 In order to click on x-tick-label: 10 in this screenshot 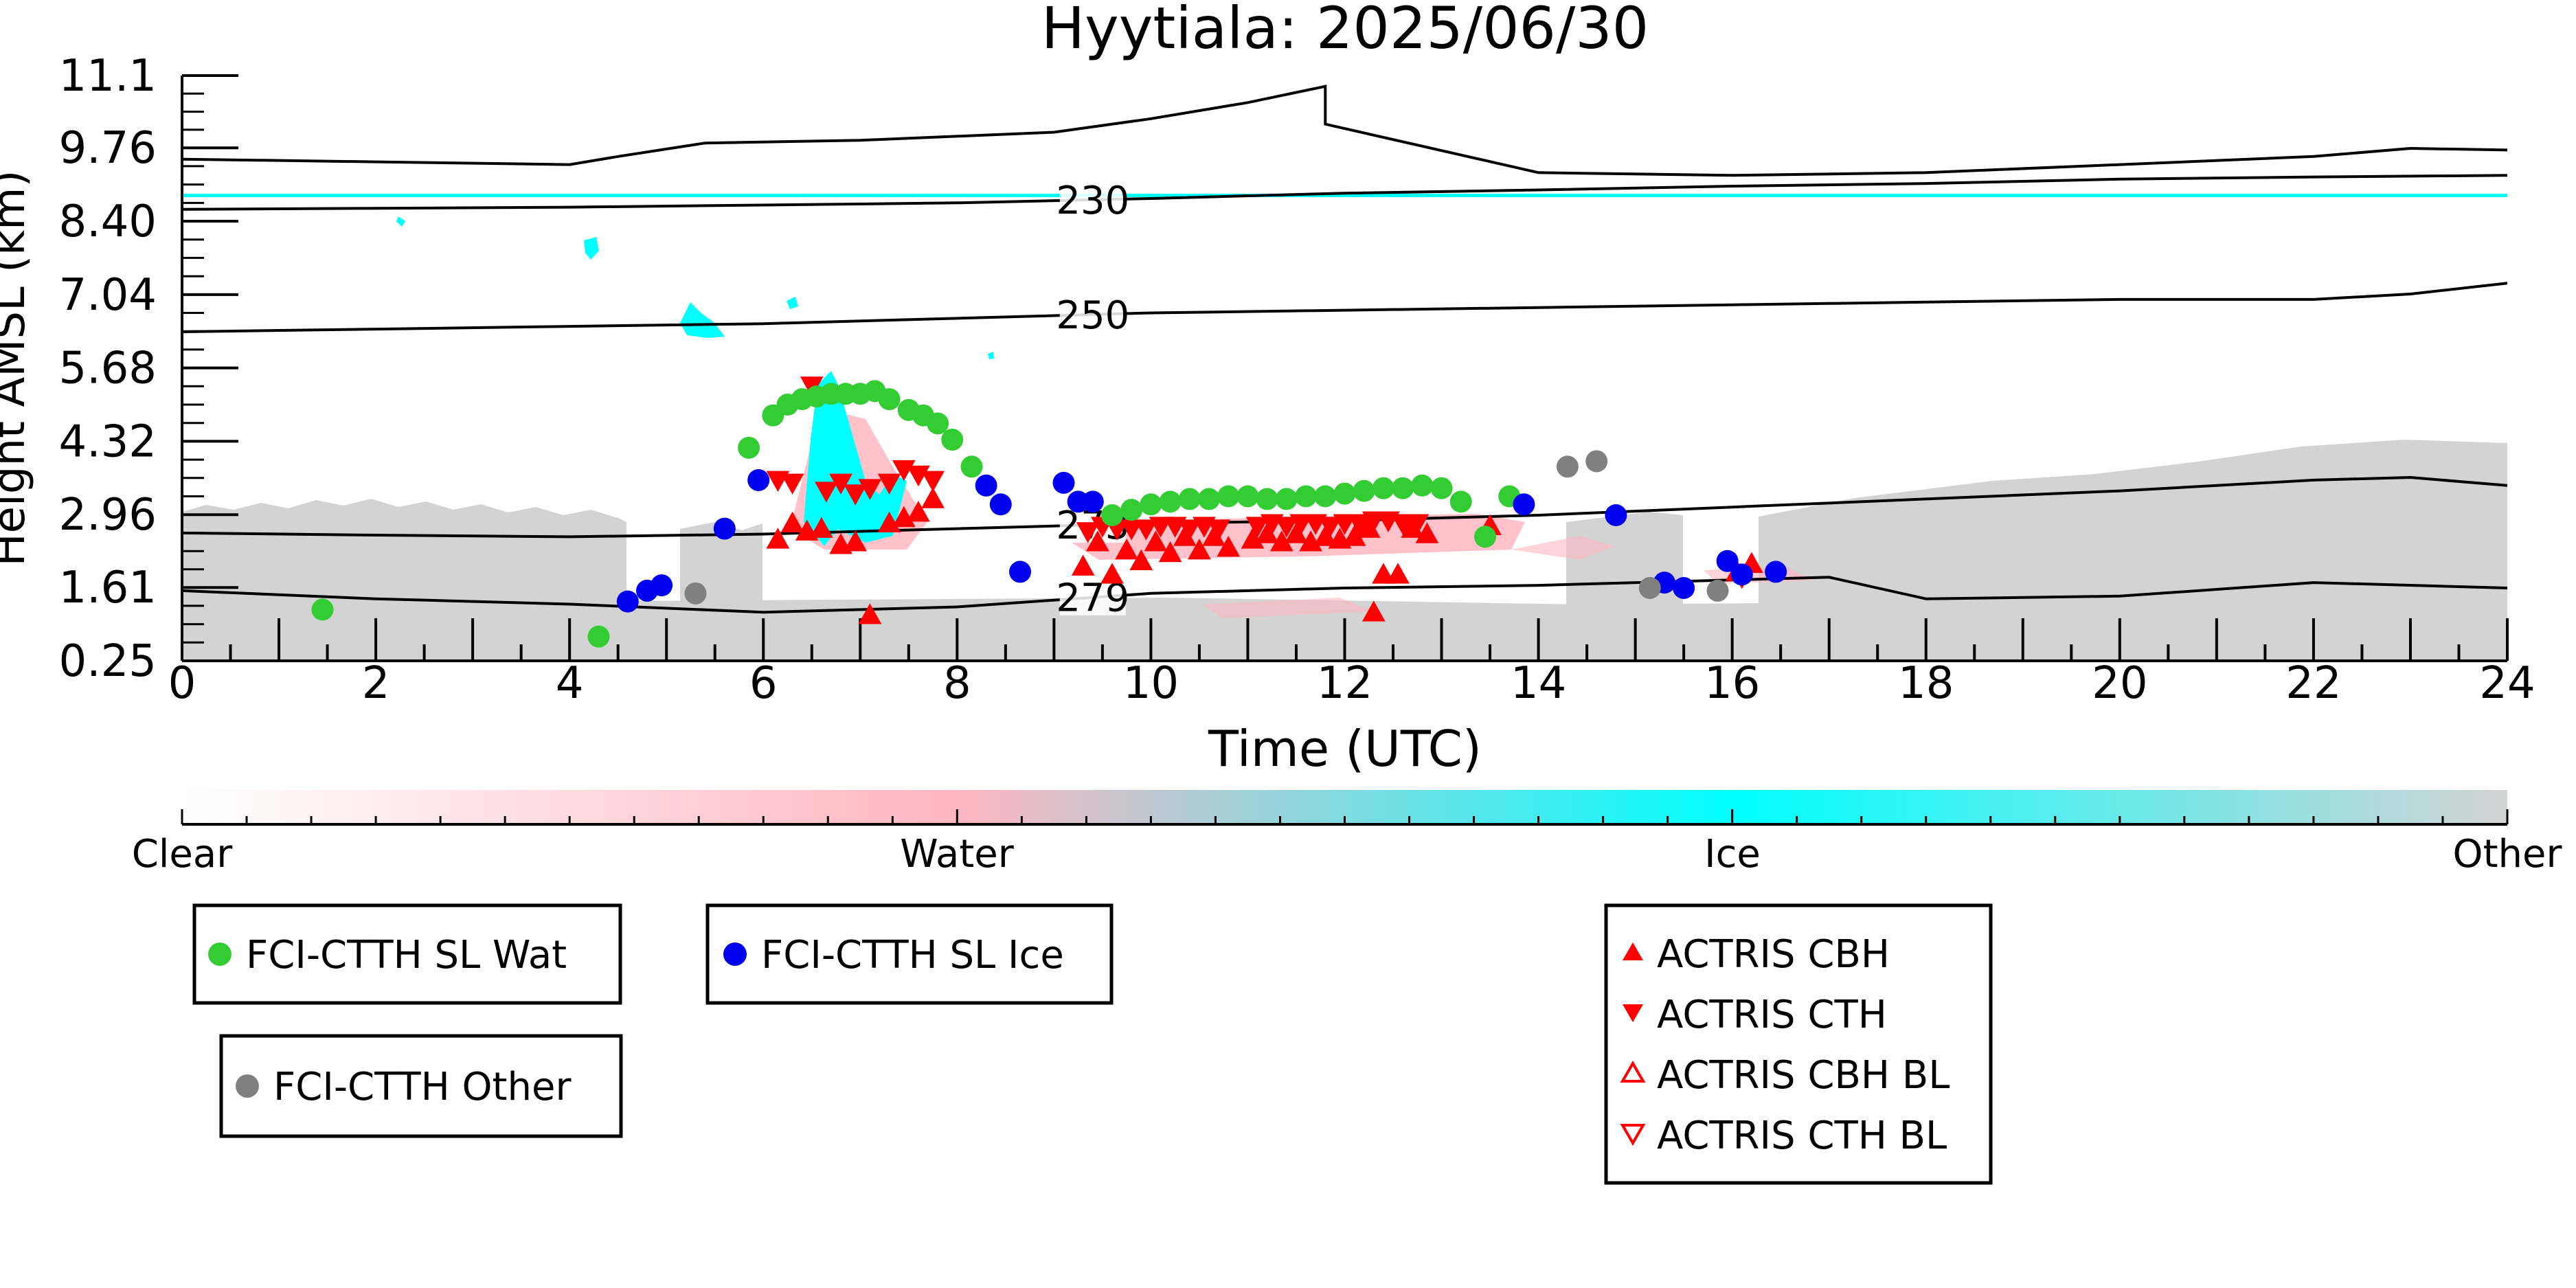, I will do `click(1151, 683)`.